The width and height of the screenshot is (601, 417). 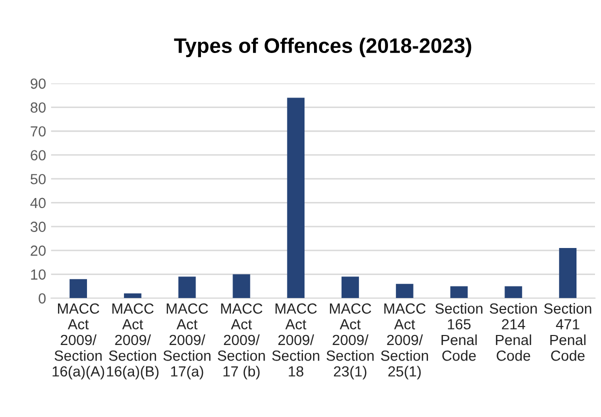 What do you see at coordinates (568, 332) in the screenshot?
I see `x-tick-label: Section 471 Penal Code` at bounding box center [568, 332].